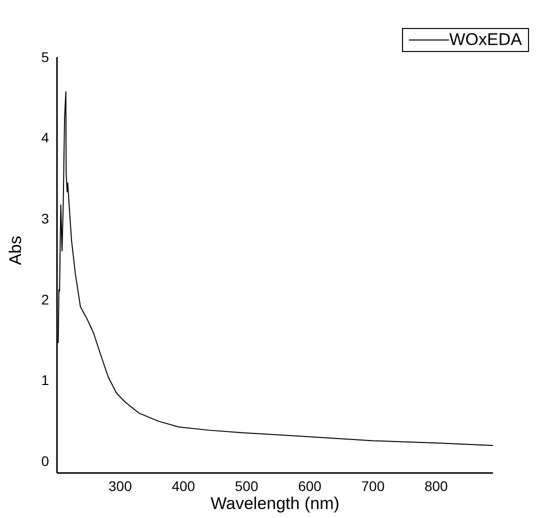 This screenshot has height=518, width=537. What do you see at coordinates (45, 138) in the screenshot?
I see `y-tick-label: 4` at bounding box center [45, 138].